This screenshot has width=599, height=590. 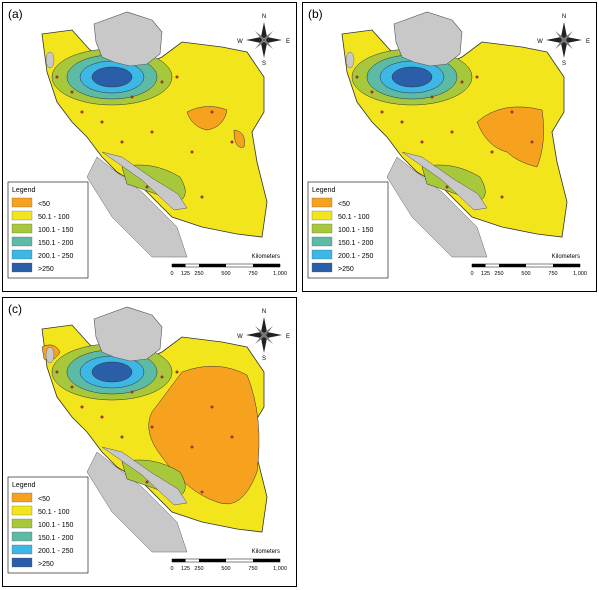 What do you see at coordinates (356, 243) in the screenshot?
I see `legend-label: 150.1 - 200` at bounding box center [356, 243].